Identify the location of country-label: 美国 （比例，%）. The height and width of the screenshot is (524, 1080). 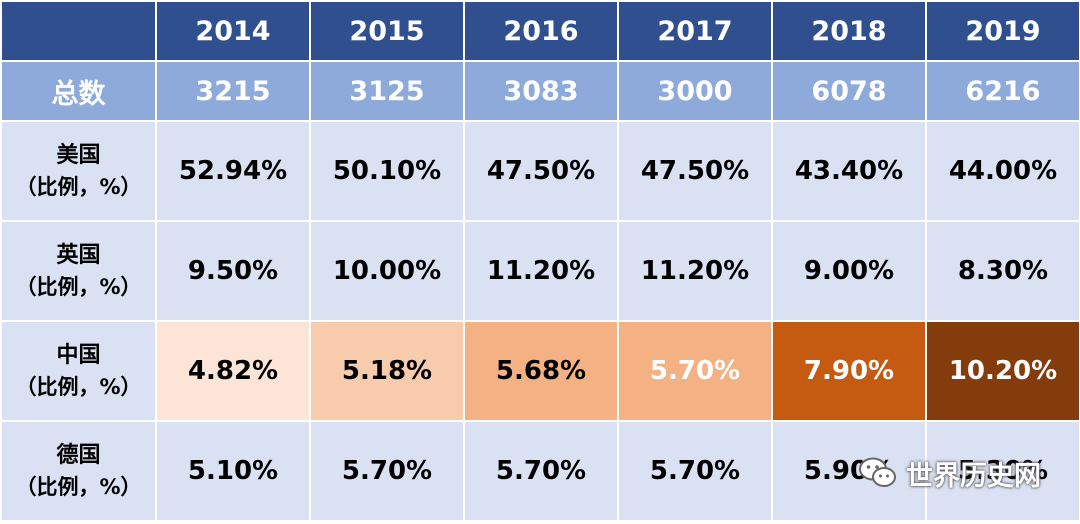
(78, 171).